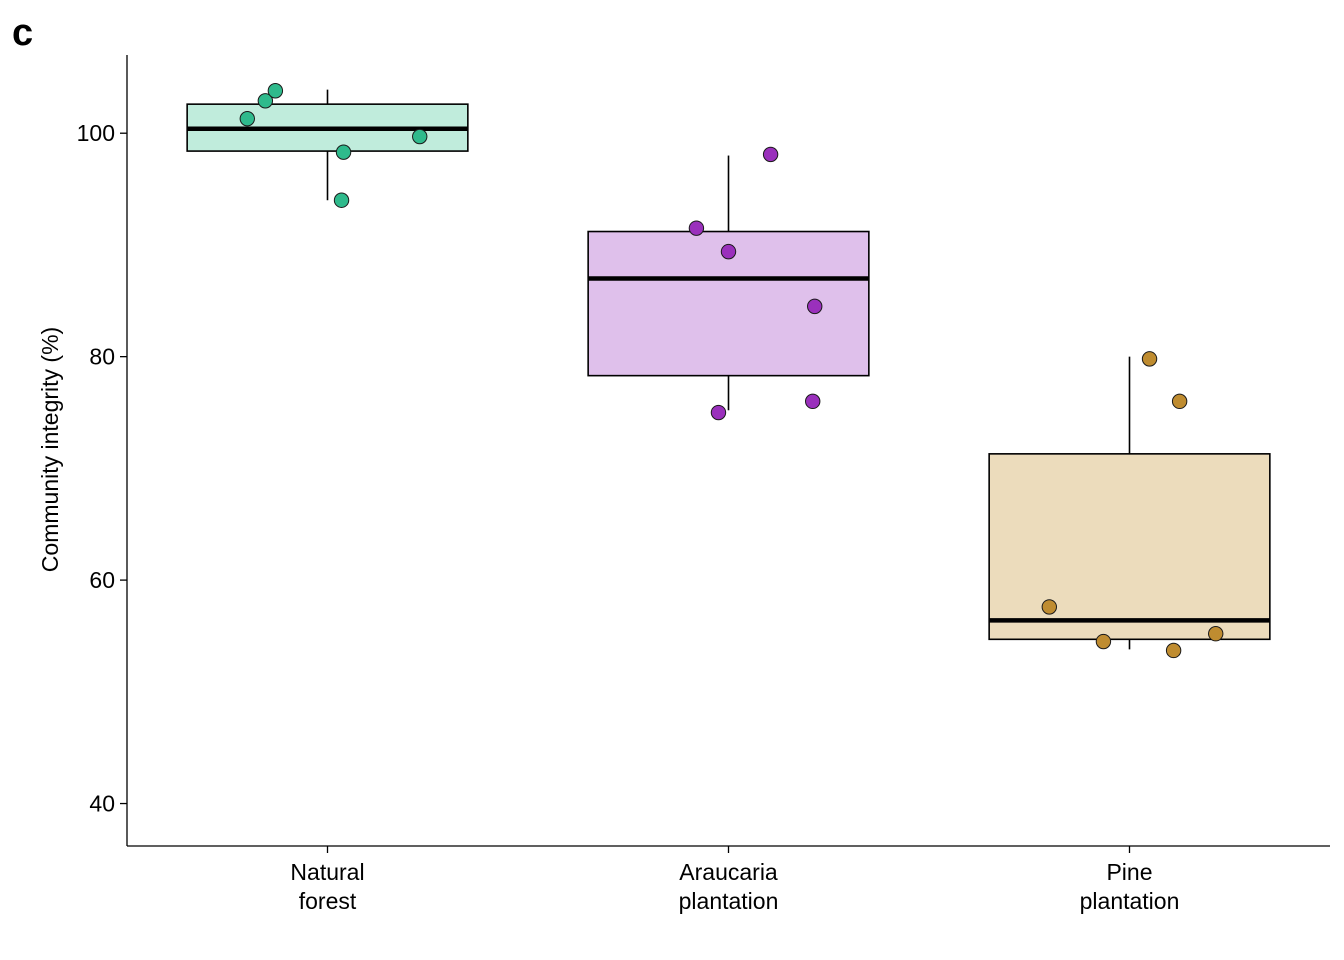 This screenshot has width=1344, height=960. Describe the element at coordinates (102, 580) in the screenshot. I see `y-tick-label: 60` at that location.